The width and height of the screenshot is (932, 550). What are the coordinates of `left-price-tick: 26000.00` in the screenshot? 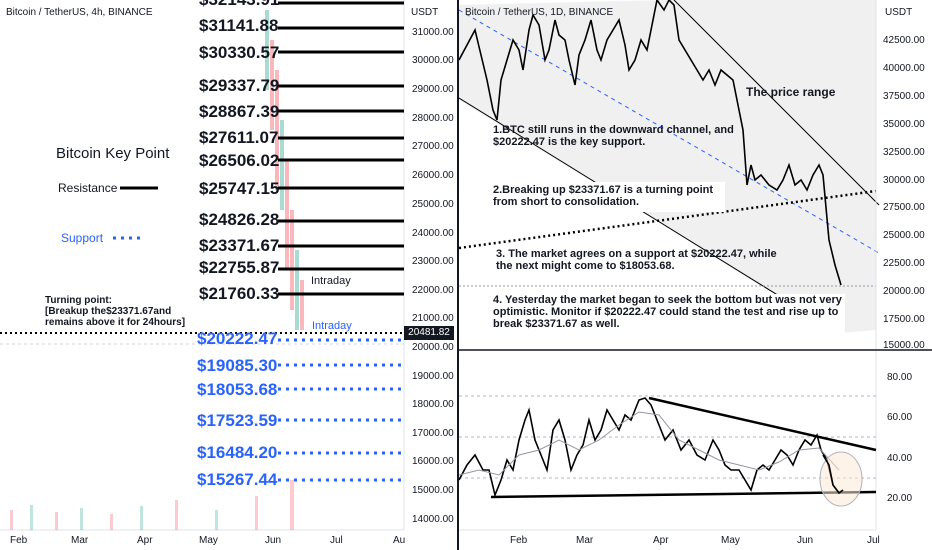 It's located at (433, 175).